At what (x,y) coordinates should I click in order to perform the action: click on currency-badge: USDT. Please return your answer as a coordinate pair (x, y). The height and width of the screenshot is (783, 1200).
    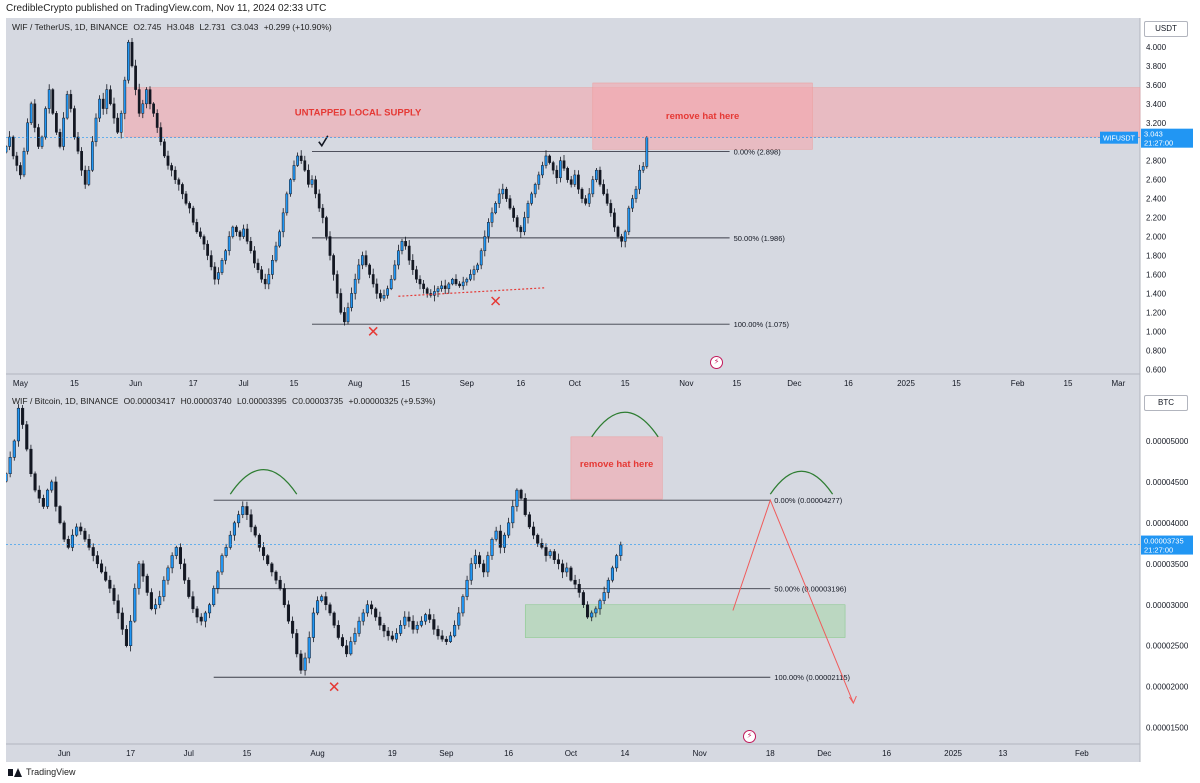
    Looking at the image, I should click on (1166, 29).